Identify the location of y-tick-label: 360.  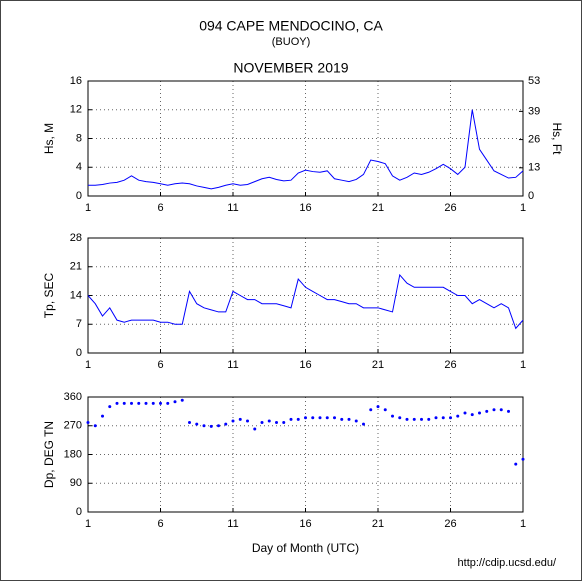
(73, 397).